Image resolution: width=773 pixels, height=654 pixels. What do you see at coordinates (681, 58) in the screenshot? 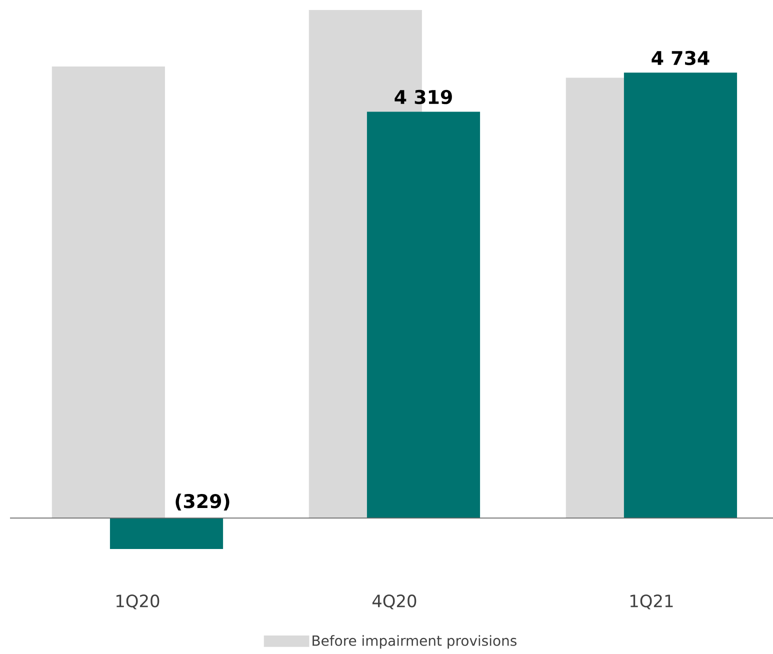
I see `data-label: 4 734` at bounding box center [681, 58].